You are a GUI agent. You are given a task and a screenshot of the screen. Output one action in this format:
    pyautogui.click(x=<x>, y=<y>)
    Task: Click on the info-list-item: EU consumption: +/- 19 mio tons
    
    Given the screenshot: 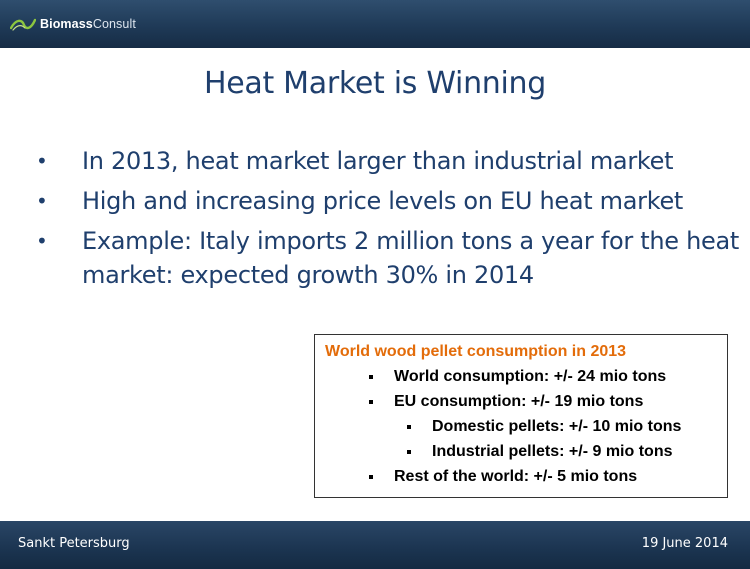 What is the action you would take?
    pyautogui.click(x=521, y=401)
    